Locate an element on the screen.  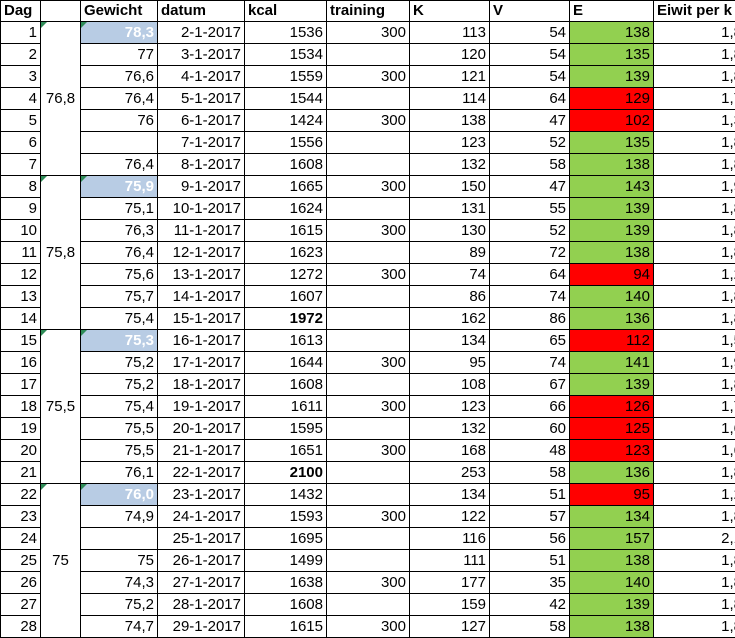
cell-v: 64 is located at coordinates (530, 99).